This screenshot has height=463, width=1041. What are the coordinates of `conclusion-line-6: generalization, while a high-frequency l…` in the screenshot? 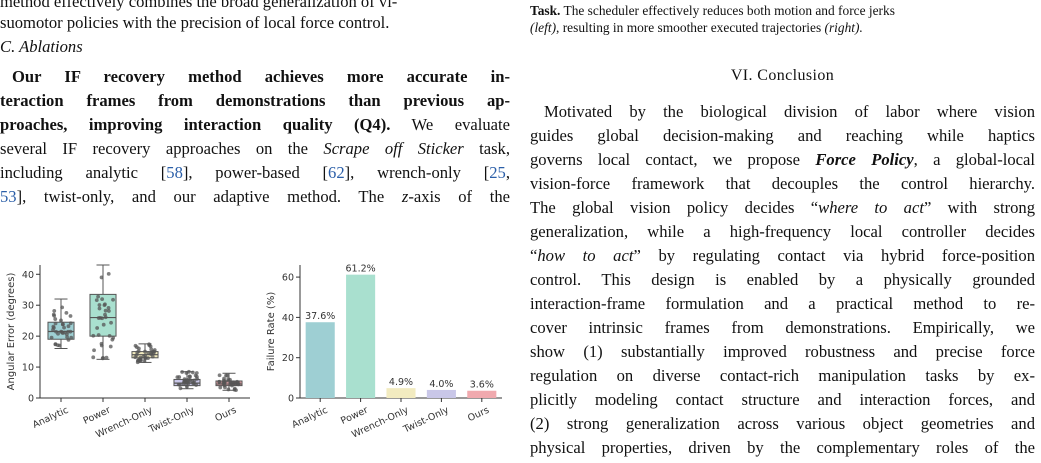 It's located at (782, 231).